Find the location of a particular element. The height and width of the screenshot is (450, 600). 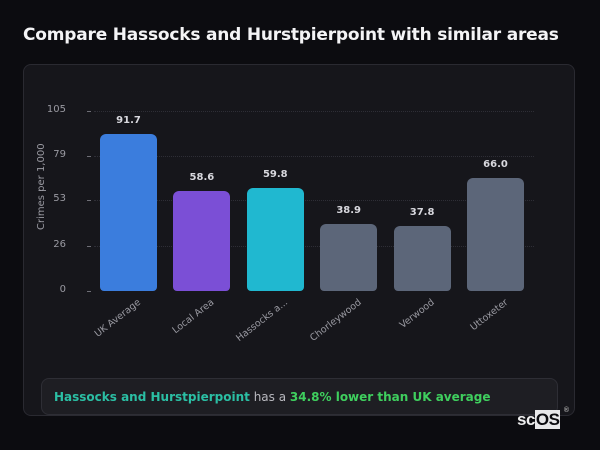

y-tick-label: 0 is located at coordinates (62, 289).